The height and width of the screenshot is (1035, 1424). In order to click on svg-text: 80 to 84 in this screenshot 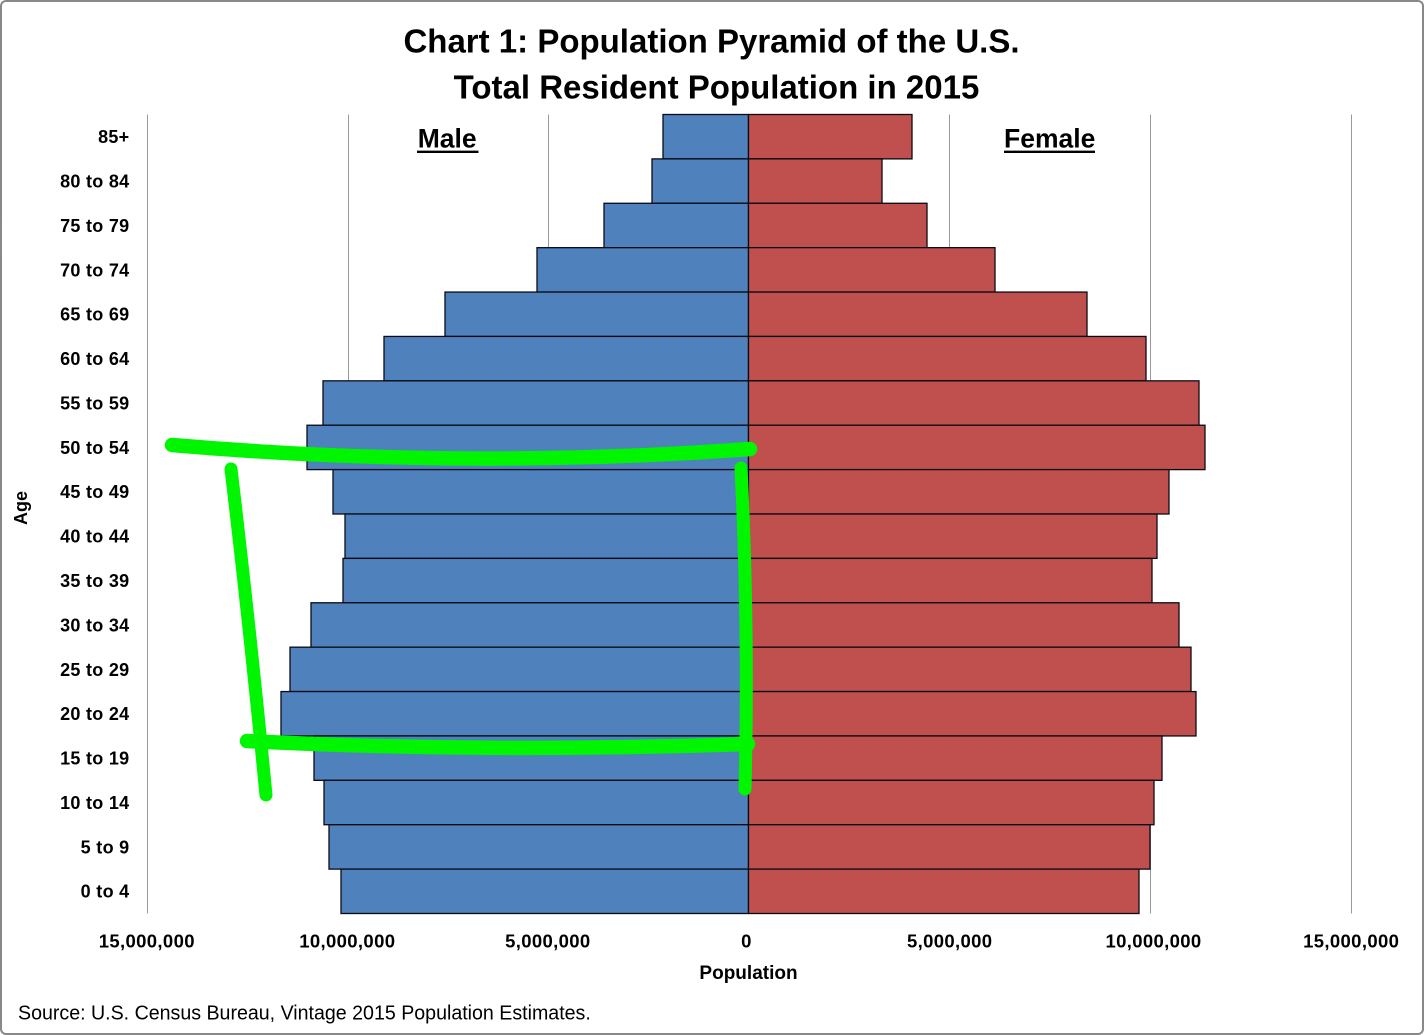, I will do `click(94, 182)`.